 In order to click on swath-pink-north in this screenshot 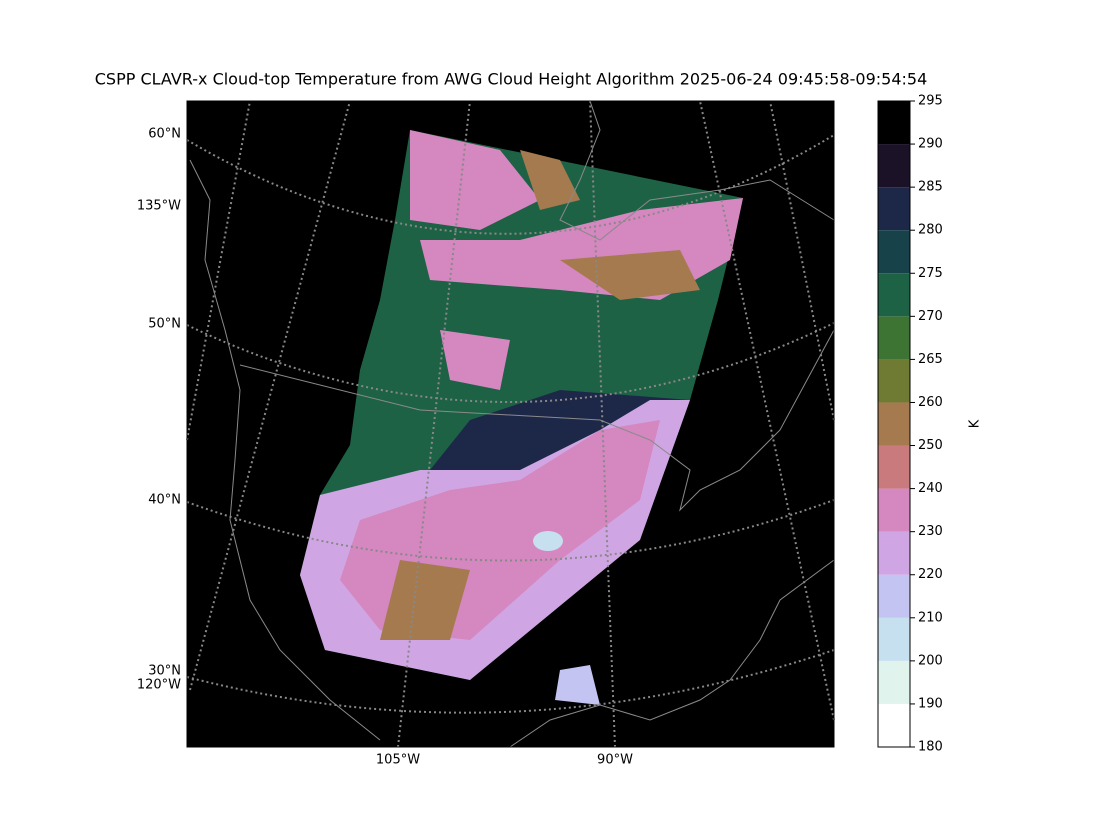, I will do `click(475, 180)`.